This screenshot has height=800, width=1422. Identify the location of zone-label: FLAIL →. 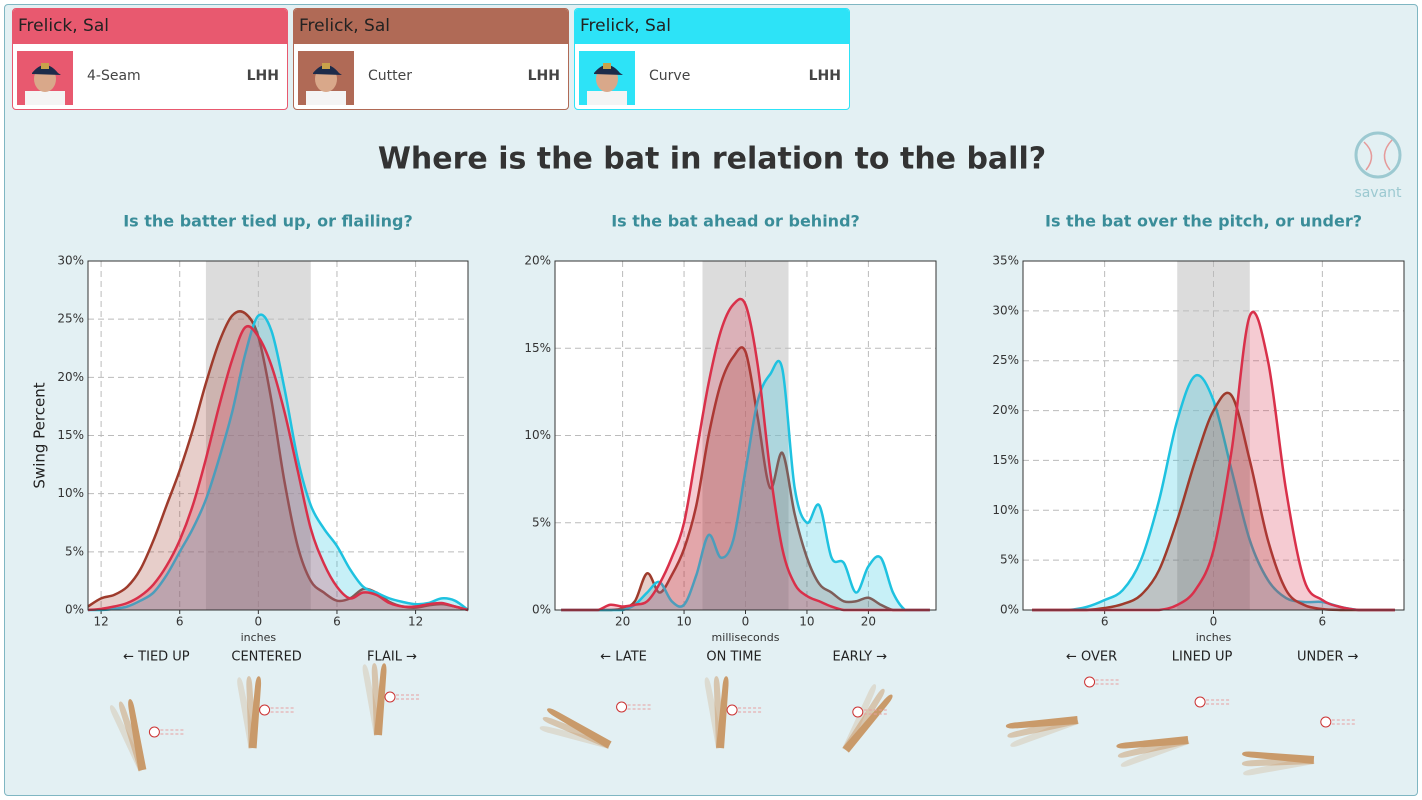
(392, 657).